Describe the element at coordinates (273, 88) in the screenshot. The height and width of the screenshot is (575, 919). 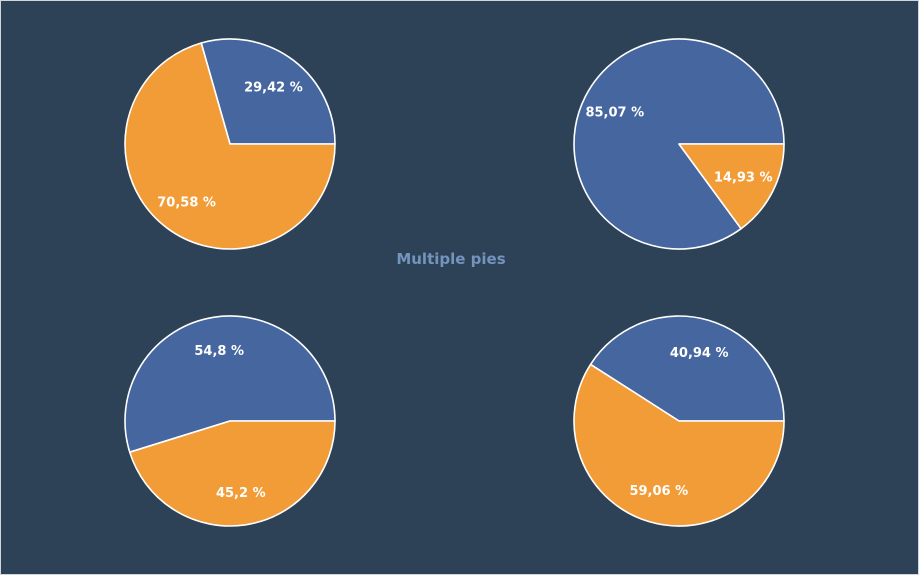
I see `pie-1-slice-1-label: 29,42 %` at that location.